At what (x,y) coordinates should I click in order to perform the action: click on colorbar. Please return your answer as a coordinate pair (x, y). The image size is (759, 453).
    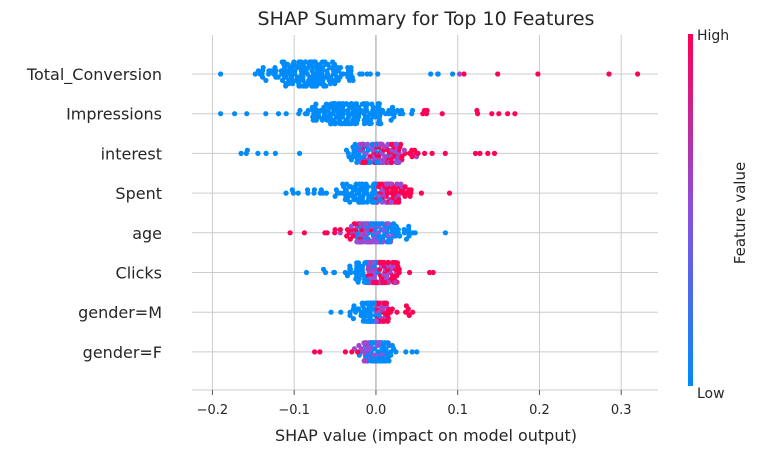
    Looking at the image, I should click on (690, 210).